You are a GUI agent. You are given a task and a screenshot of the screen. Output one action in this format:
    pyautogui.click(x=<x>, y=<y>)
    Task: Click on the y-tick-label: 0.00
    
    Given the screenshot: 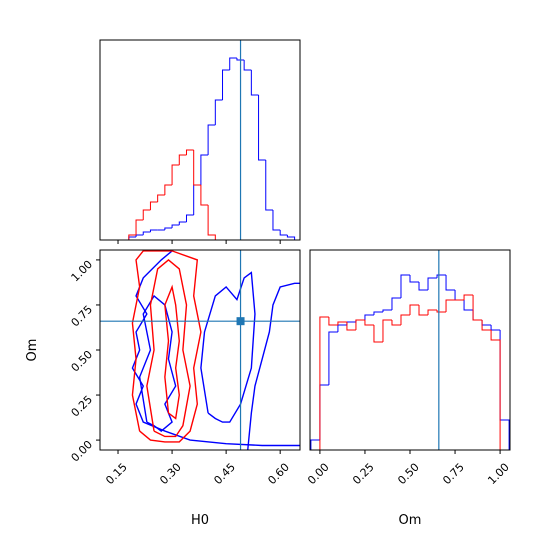 What is the action you would take?
    pyautogui.click(x=82, y=451)
    